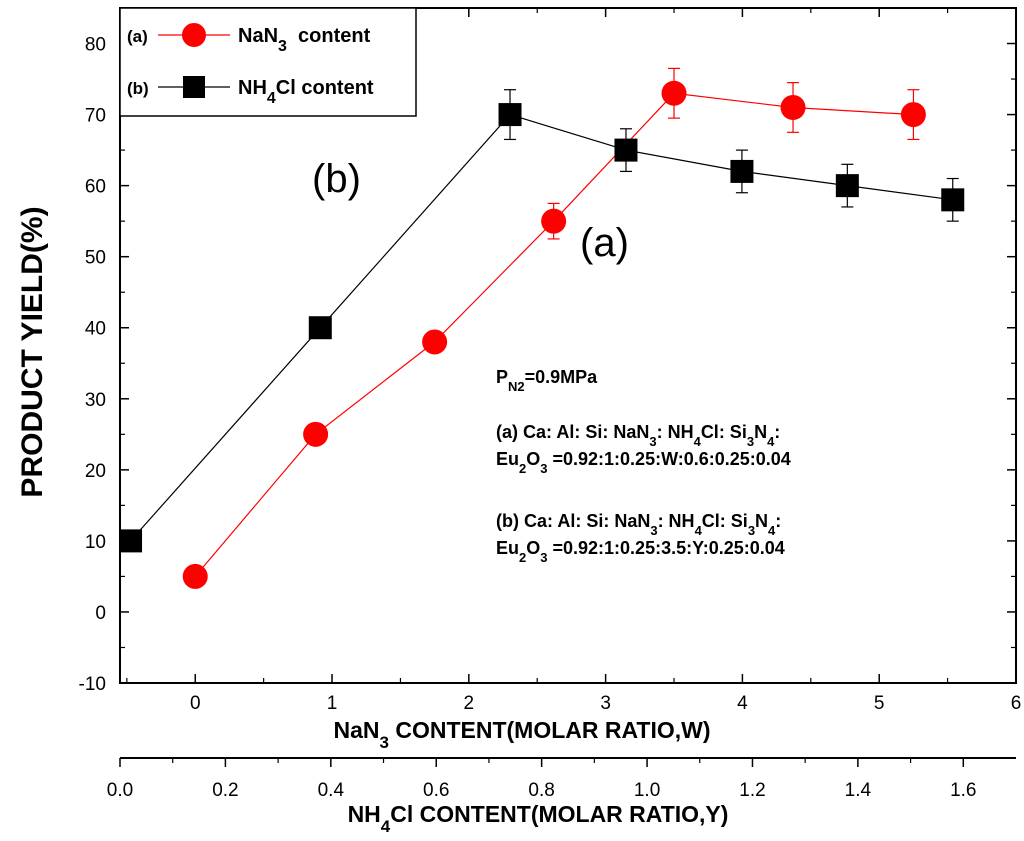 The width and height of the screenshot is (1024, 841). Describe the element at coordinates (640, 551) in the screenshot. I see `annotation-b-line2: Eu2O3 =0.92:1:0.25:3.5:Y:0.25:0.04` at that location.